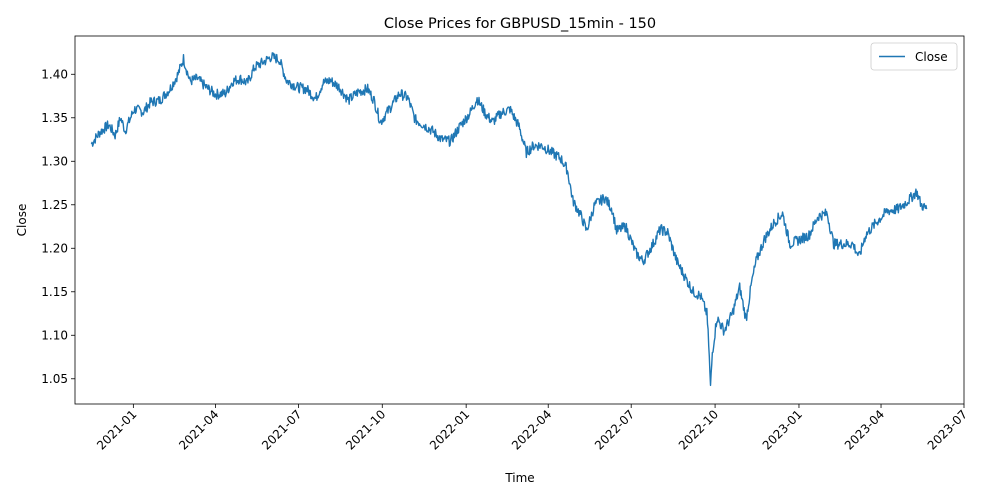 Image resolution: width=1000 pixels, height=500 pixels. I want to click on y-tick-label: 1.40, so click(54, 74).